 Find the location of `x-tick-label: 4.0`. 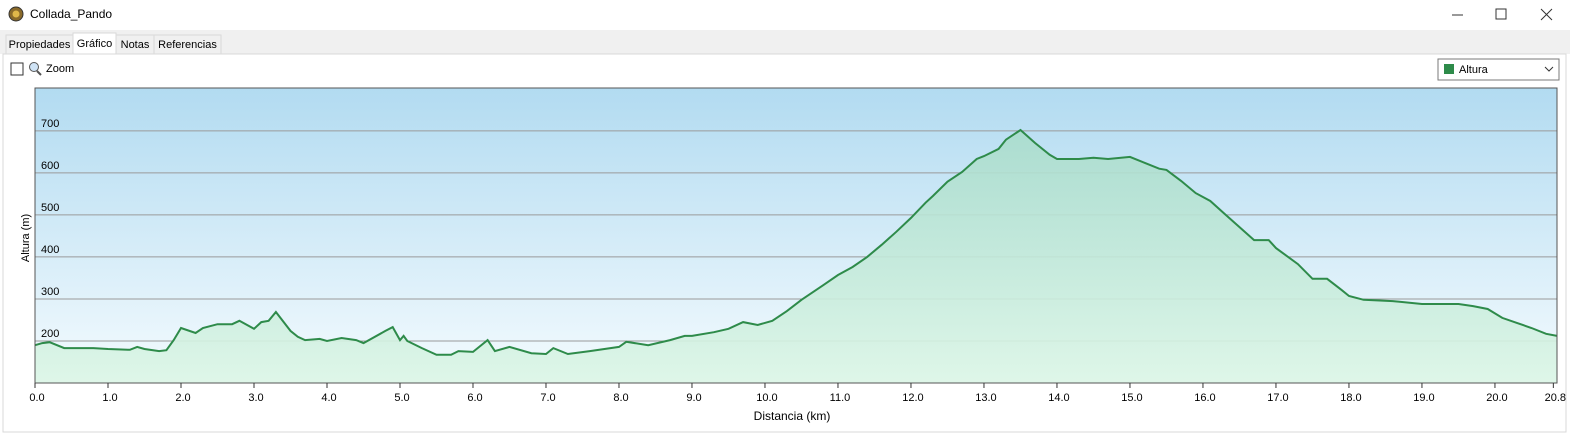

x-tick-label: 4.0 is located at coordinates (328, 398).